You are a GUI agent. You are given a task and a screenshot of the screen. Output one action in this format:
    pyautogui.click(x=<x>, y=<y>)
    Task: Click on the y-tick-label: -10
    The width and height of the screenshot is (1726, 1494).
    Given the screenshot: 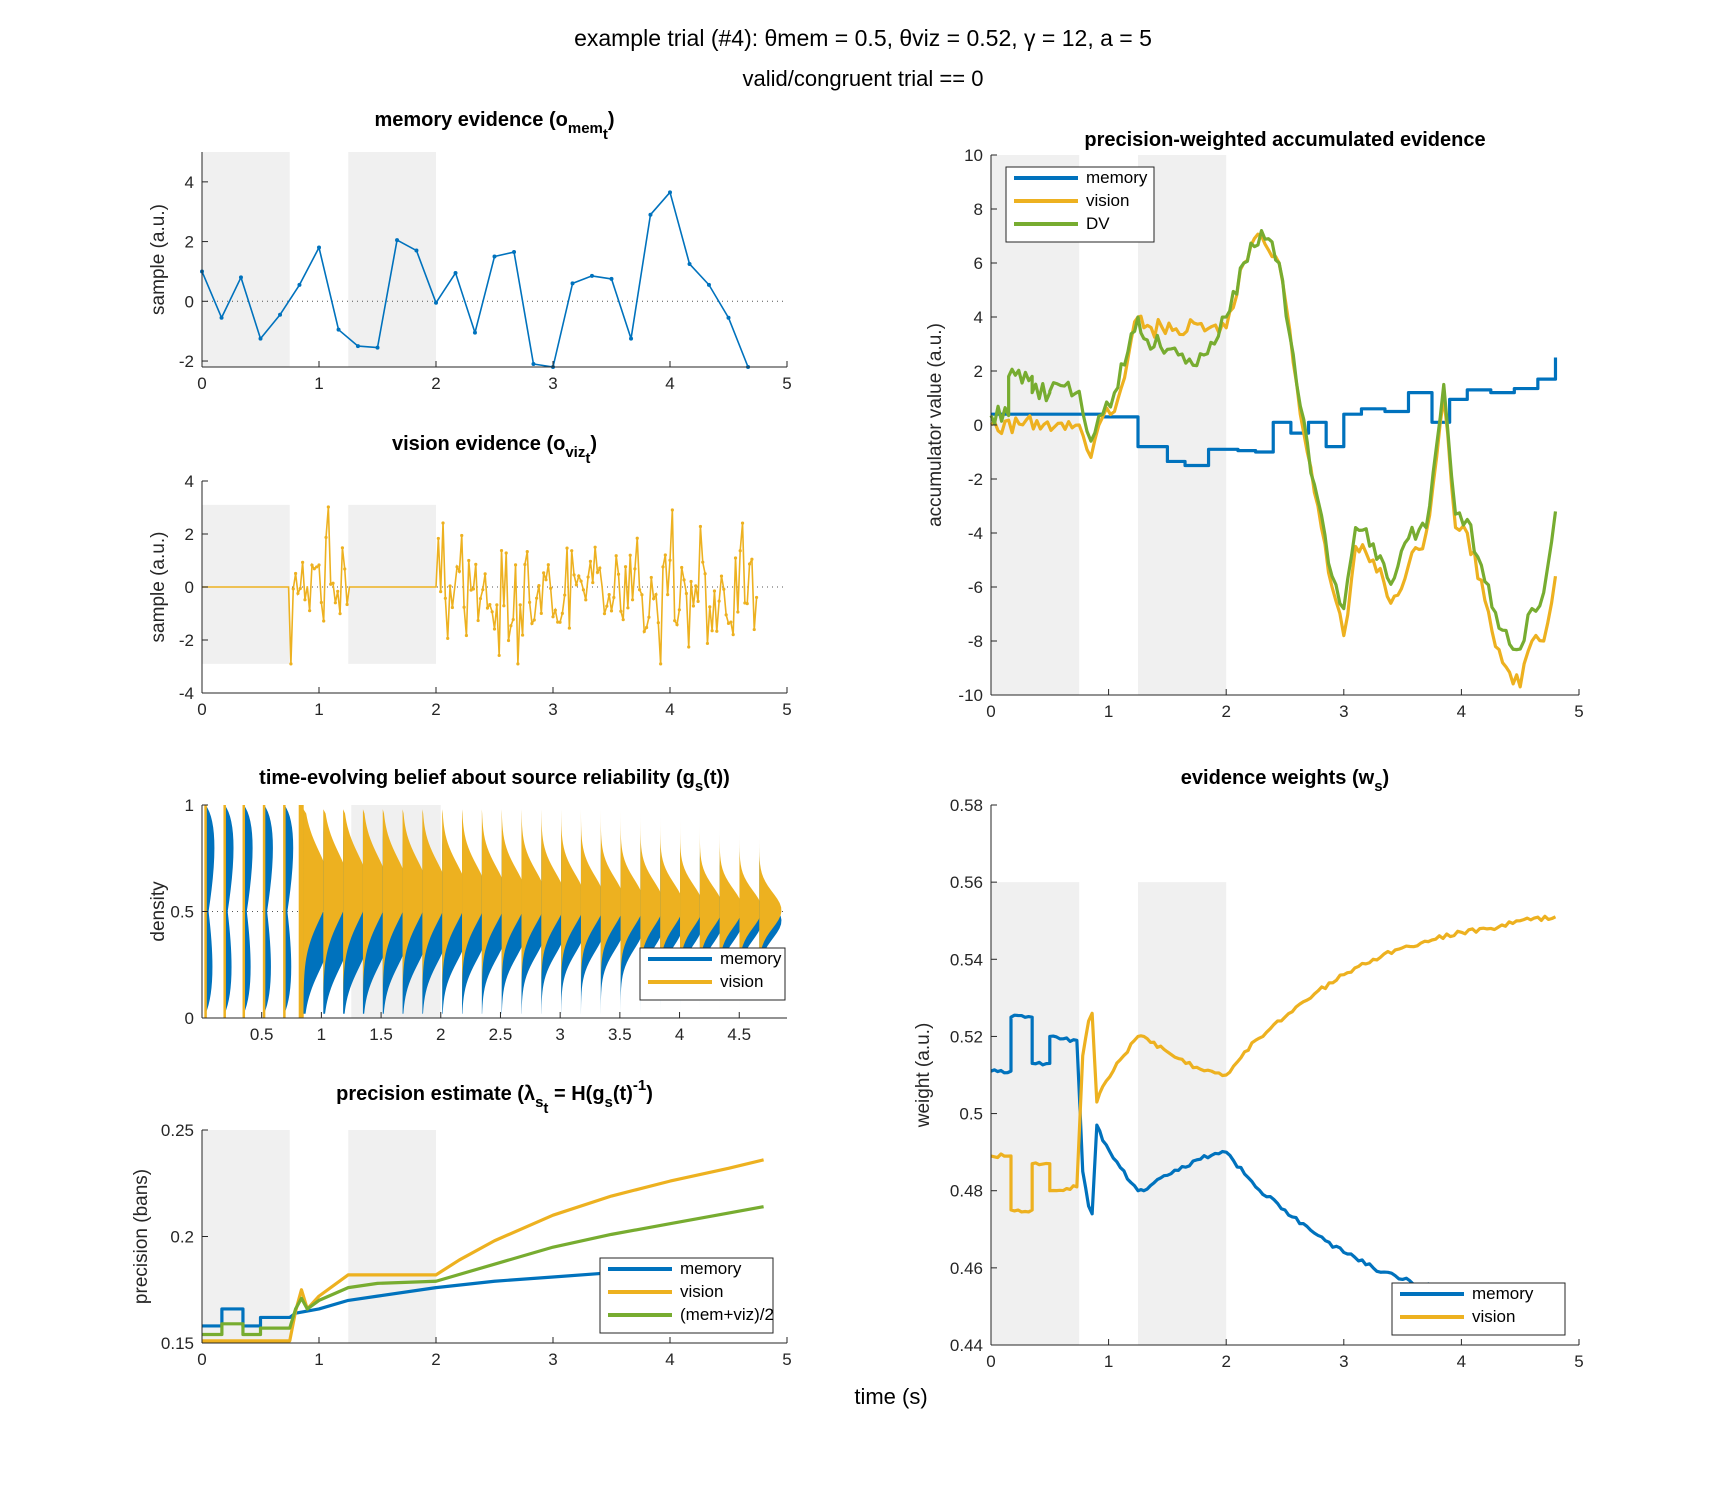 What is the action you would take?
    pyautogui.click(x=970, y=695)
    